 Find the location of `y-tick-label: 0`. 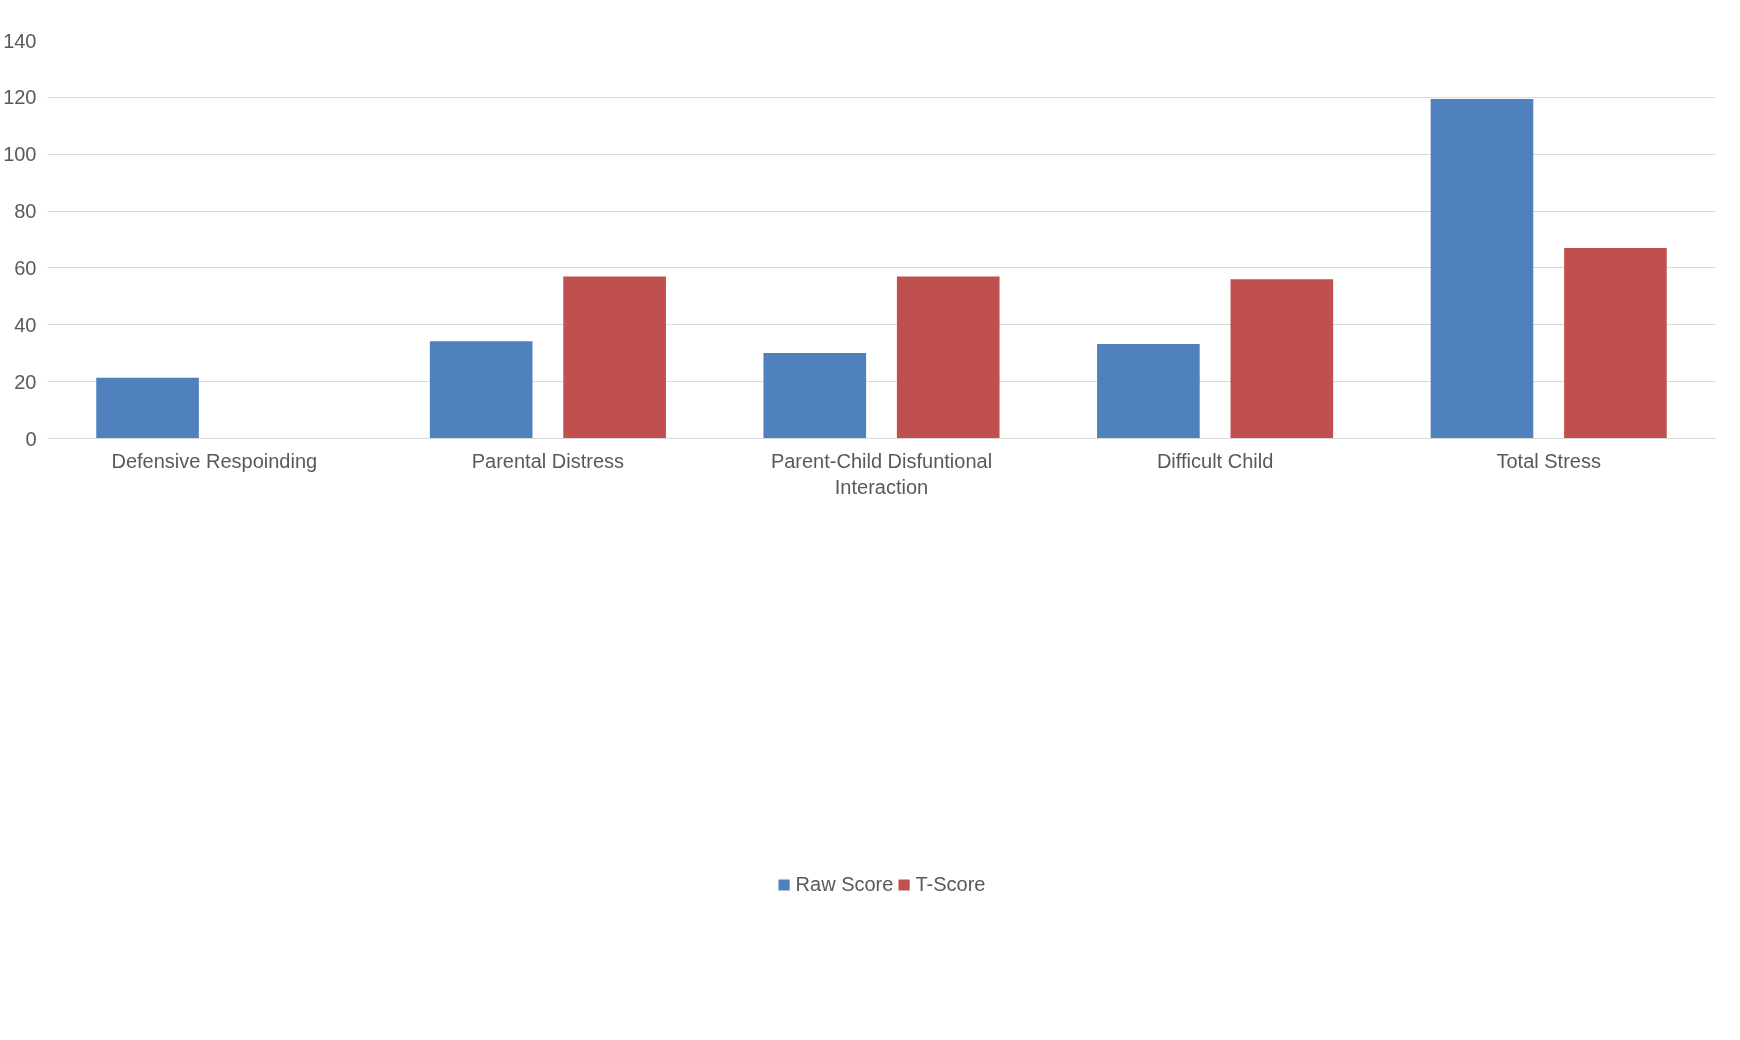

y-tick-label: 0 is located at coordinates (31, 438).